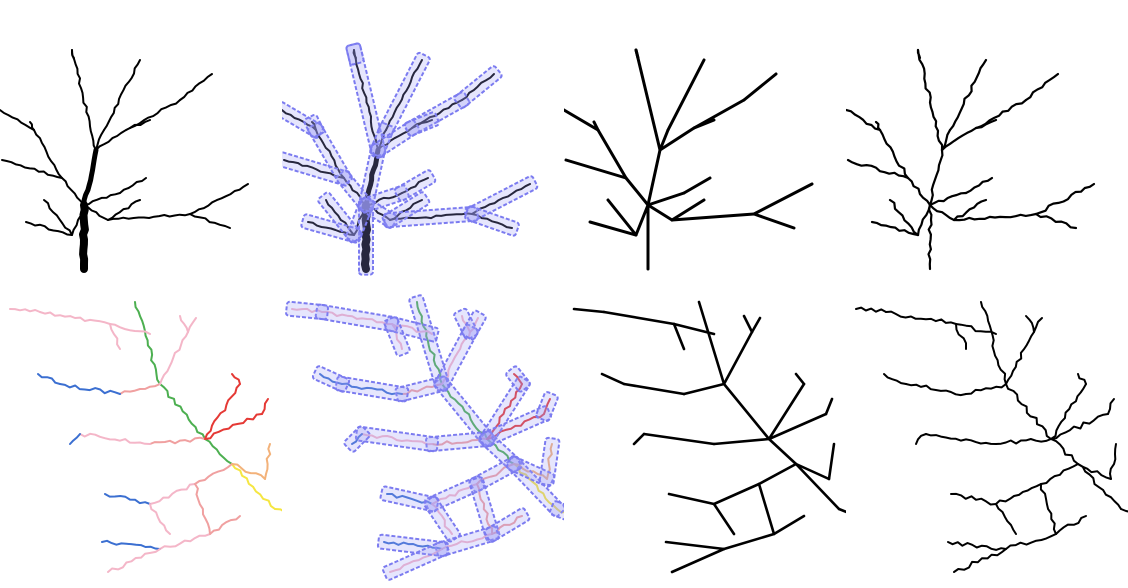 This screenshot has height=588, width=1128. I want to click on river-boxes-drawing, so click(423, 441).